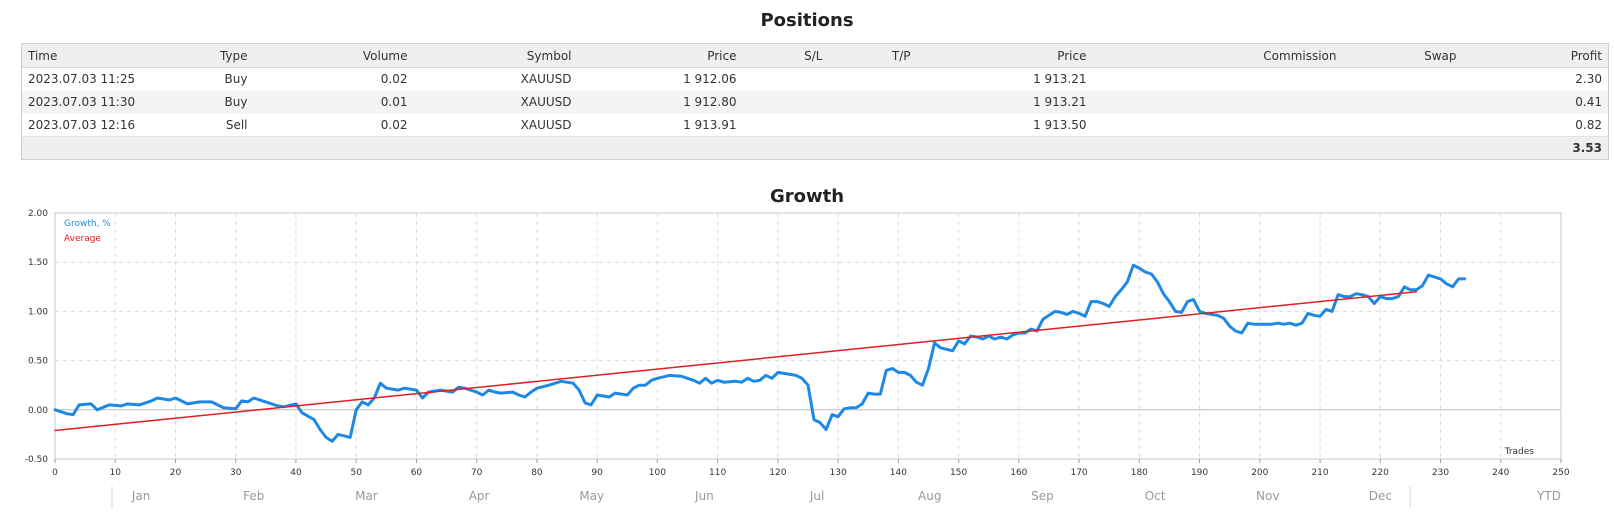 This screenshot has height=521, width=1614. Describe the element at coordinates (1535, 55) in the screenshot. I see `column-header-profit: Profit` at that location.